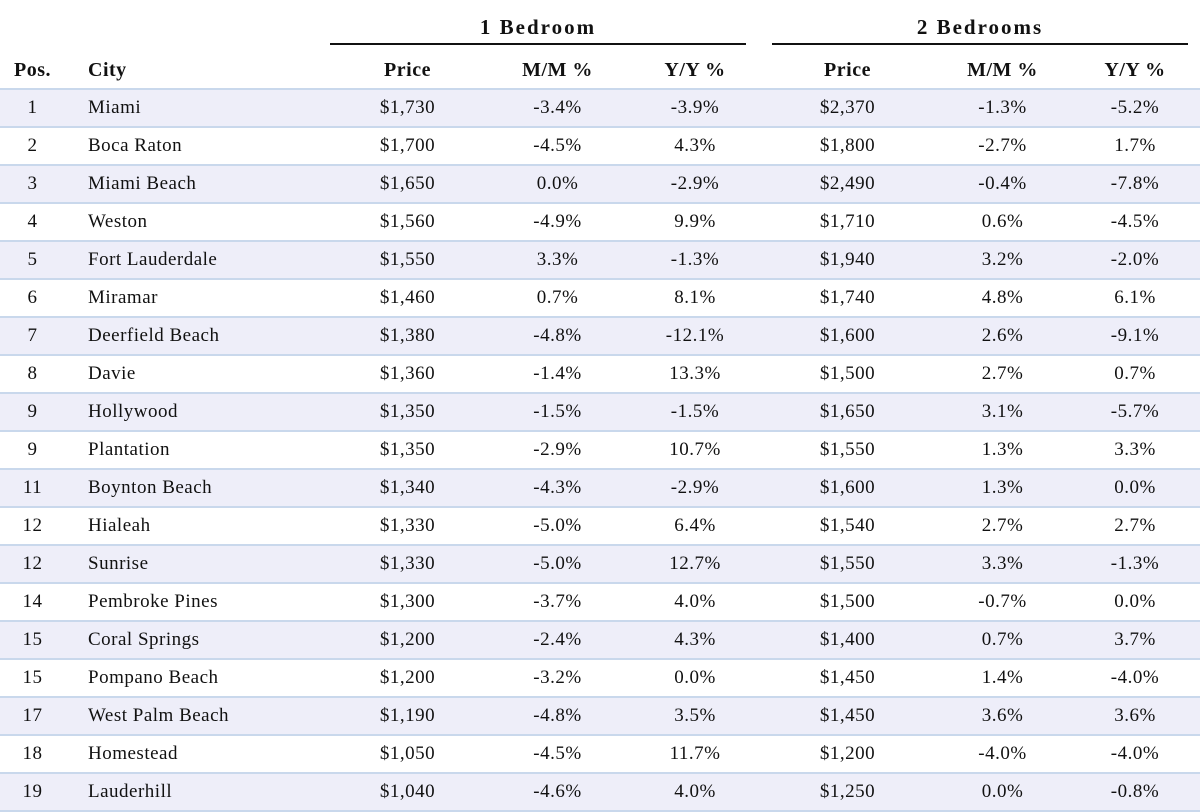 The image size is (1200, 812). What do you see at coordinates (695, 601) in the screenshot?
I see `table-cell: 4.0%` at bounding box center [695, 601].